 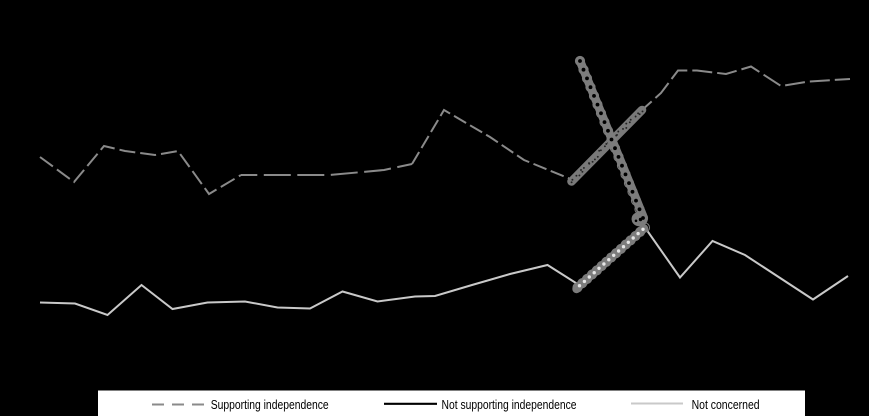 I want to click on svg-text: Not supporting independence, so click(x=509, y=405).